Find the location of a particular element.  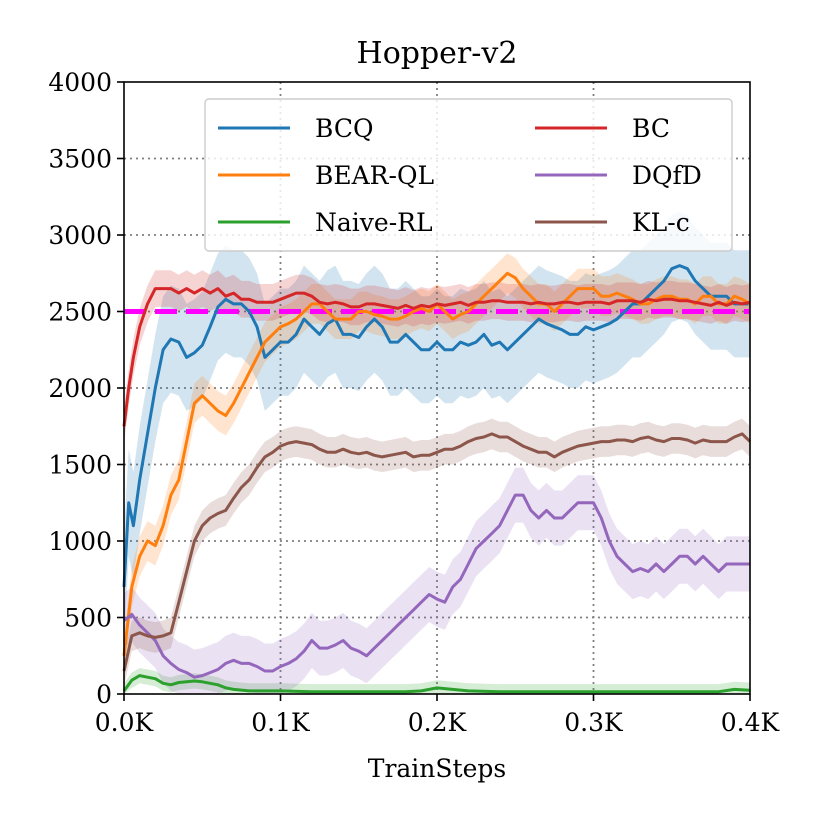

legend-box is located at coordinates (468, 175).